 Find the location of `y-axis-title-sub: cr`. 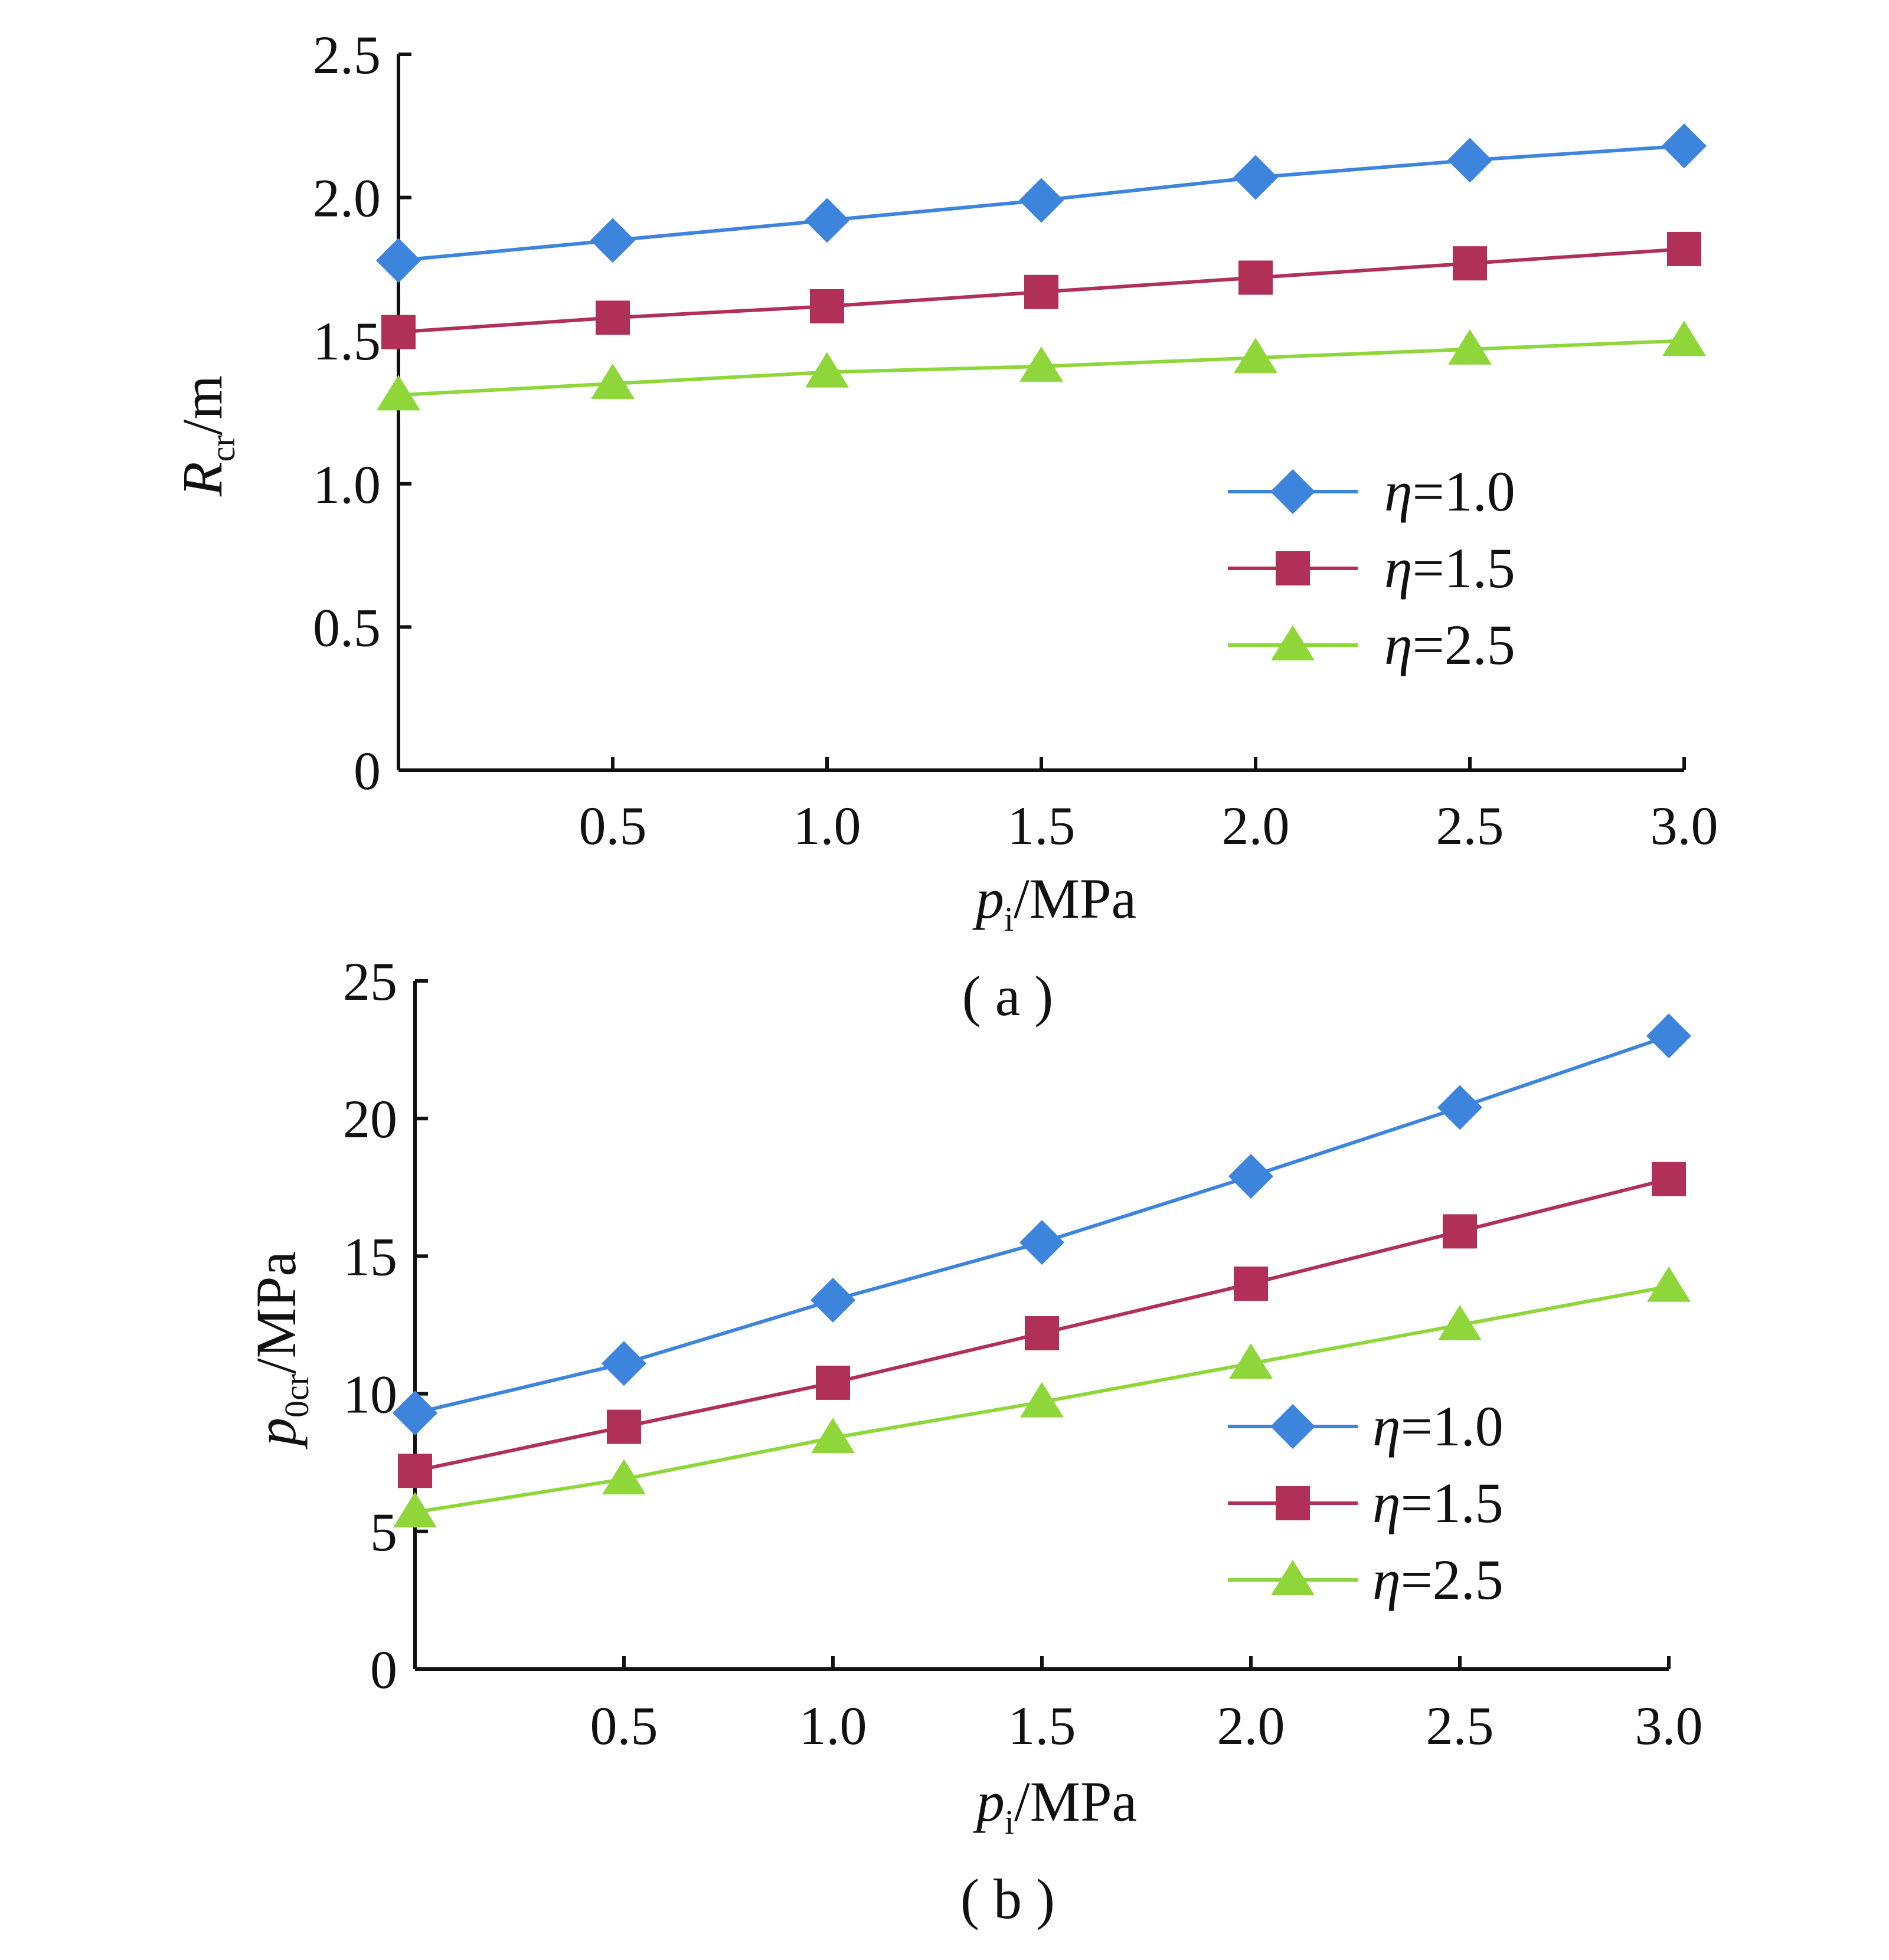

y-axis-title-sub: cr is located at coordinates (223, 449).